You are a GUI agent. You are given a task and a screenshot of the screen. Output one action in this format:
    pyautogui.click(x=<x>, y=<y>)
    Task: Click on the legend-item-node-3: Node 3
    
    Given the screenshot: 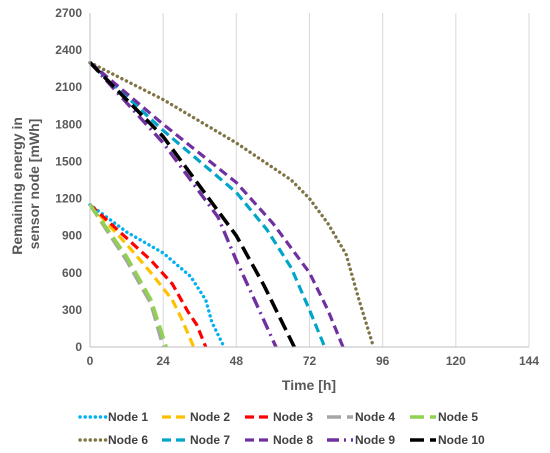 What is the action you would take?
    pyautogui.click(x=279, y=417)
    